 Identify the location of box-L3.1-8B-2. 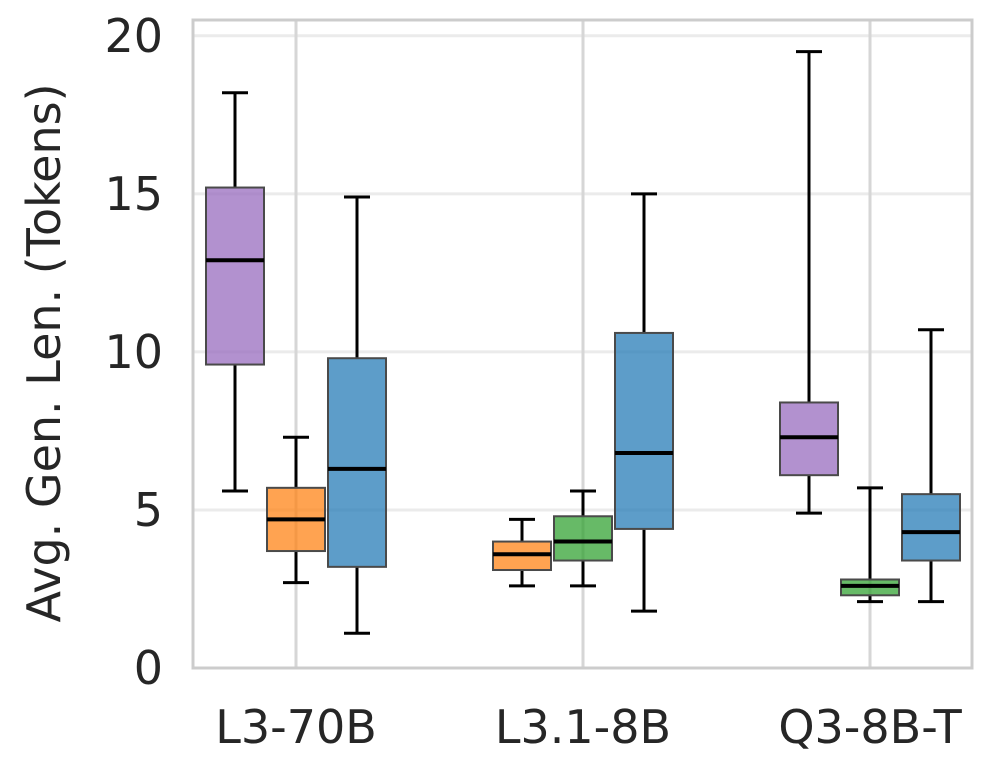
(583, 538).